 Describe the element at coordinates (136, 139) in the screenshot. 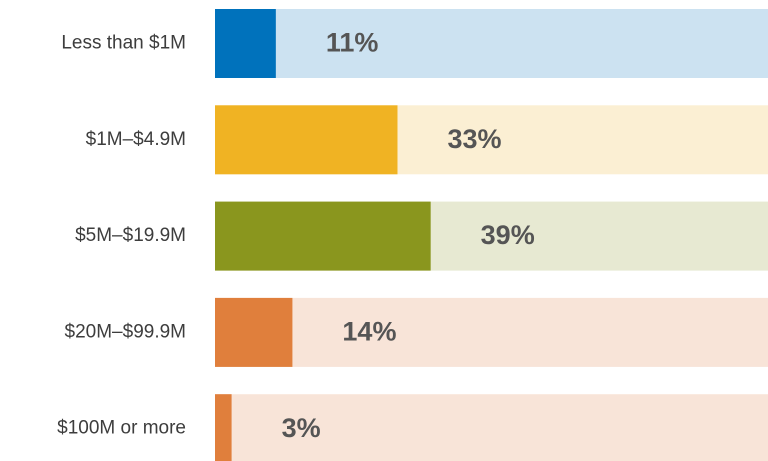

I see `category-label: $1M–$4.9M` at that location.